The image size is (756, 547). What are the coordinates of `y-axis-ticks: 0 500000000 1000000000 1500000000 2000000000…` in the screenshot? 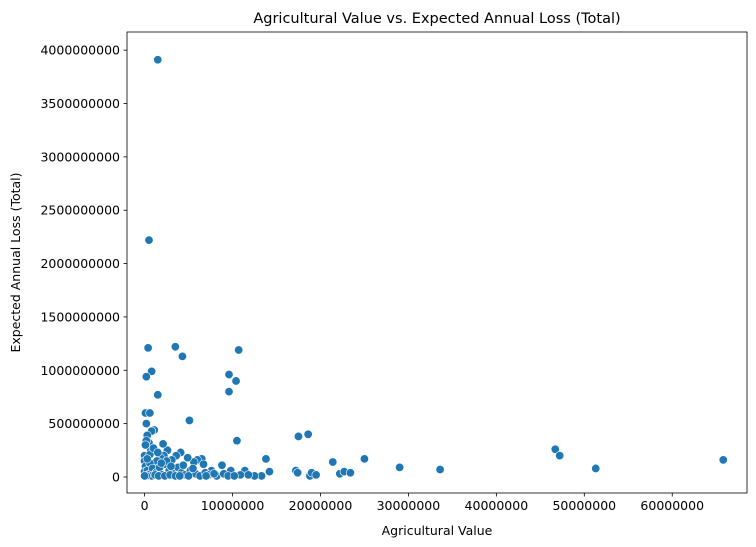 It's located at (83, 263).